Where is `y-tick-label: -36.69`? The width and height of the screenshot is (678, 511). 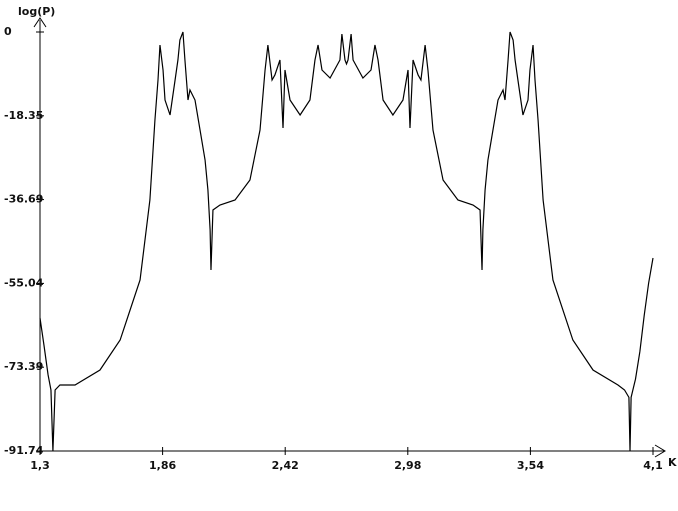 y-tick-label: -36.69 is located at coordinates (23, 199).